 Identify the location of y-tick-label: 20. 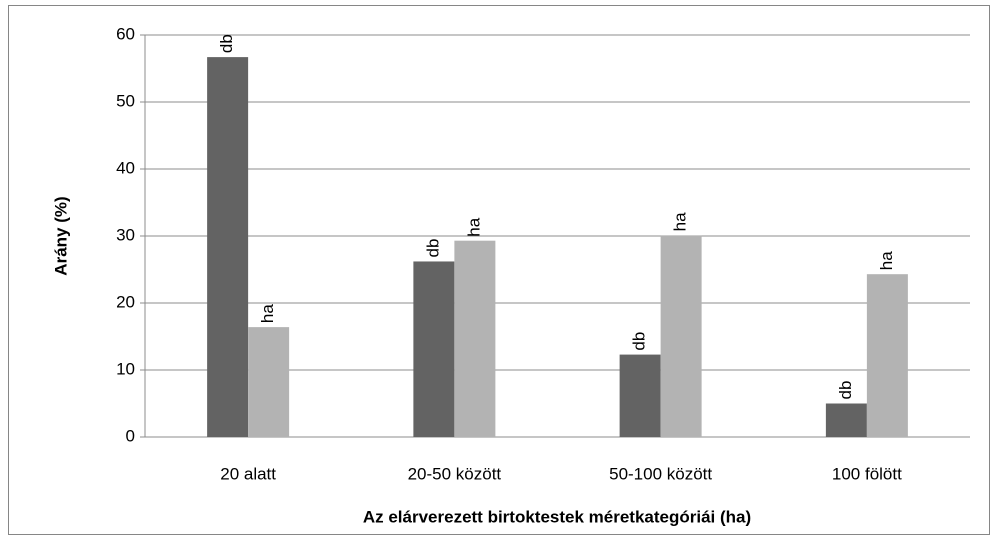
(125, 301).